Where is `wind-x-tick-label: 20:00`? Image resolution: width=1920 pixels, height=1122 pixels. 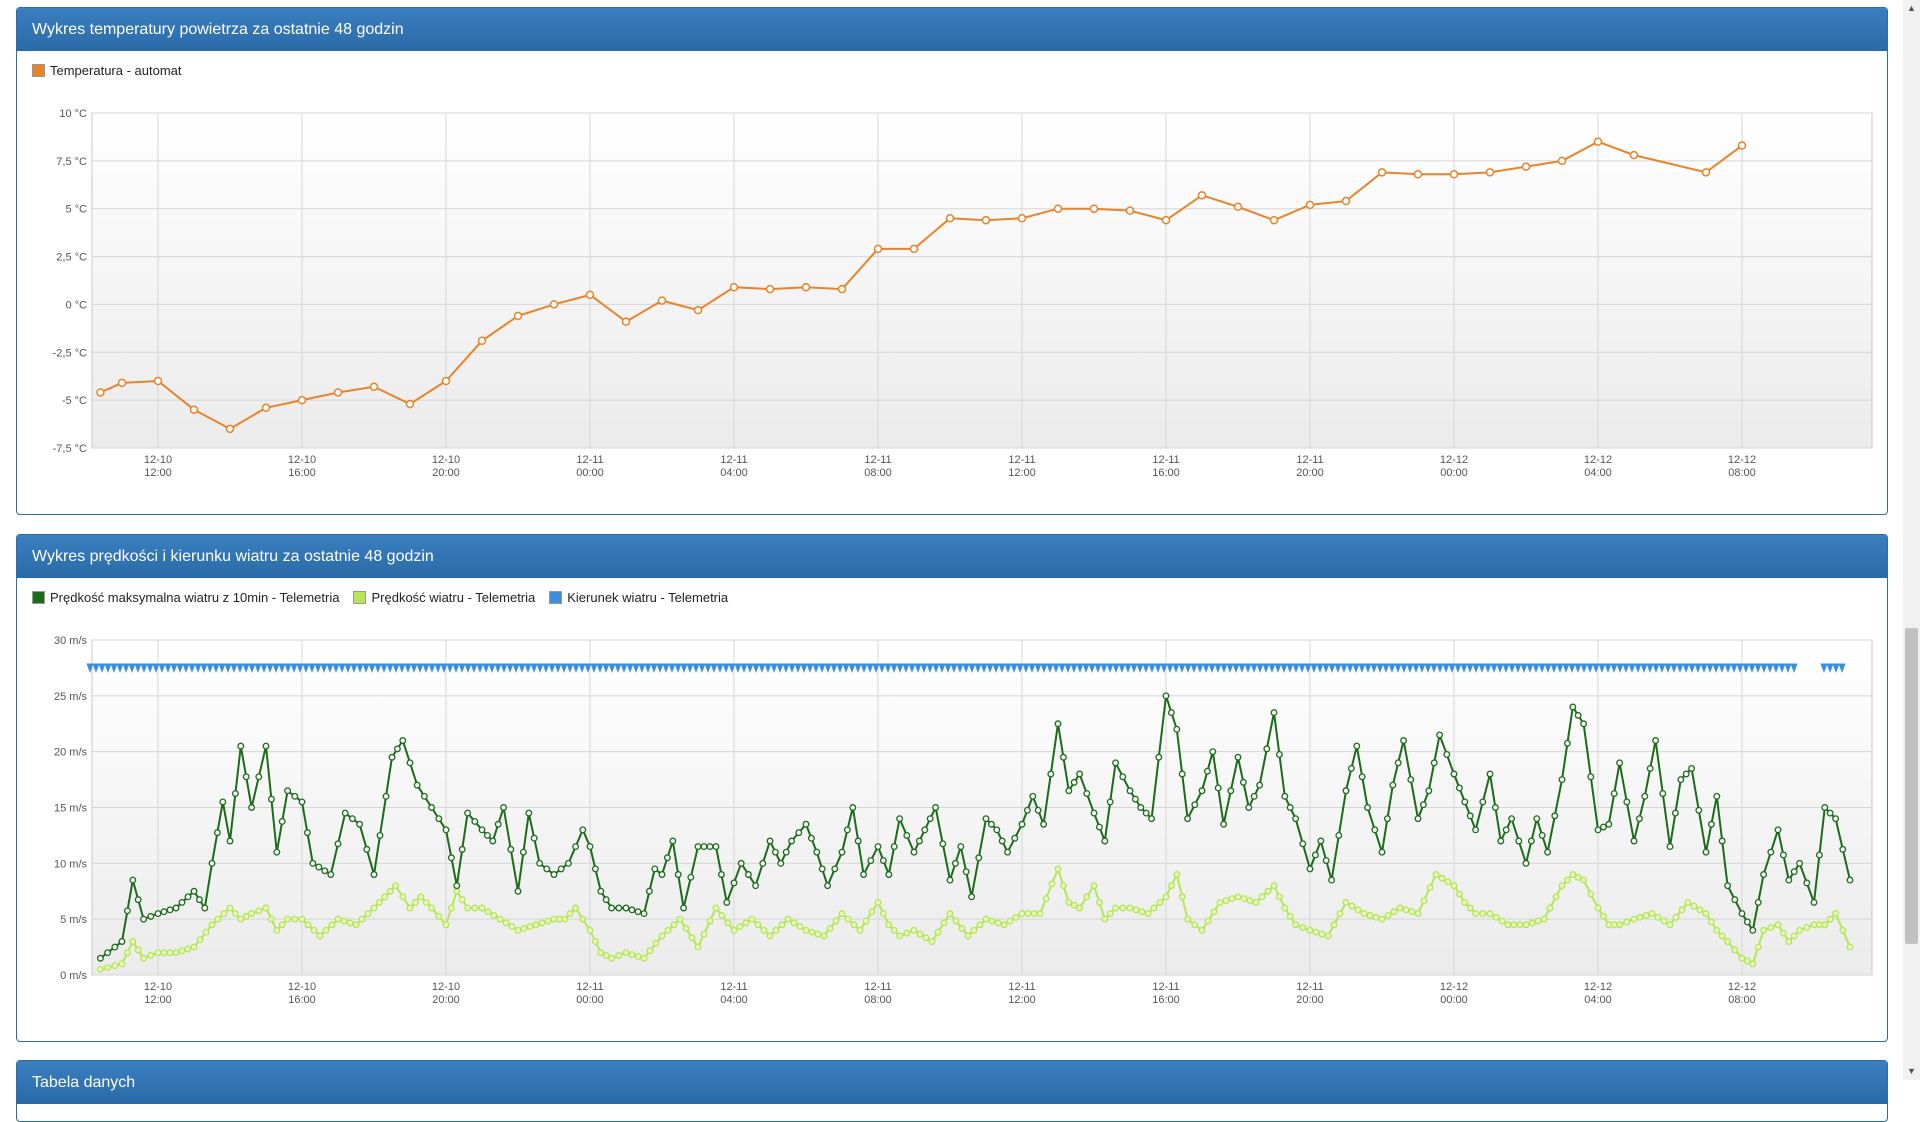
wind-x-tick-label: 20:00 is located at coordinates (1310, 1000).